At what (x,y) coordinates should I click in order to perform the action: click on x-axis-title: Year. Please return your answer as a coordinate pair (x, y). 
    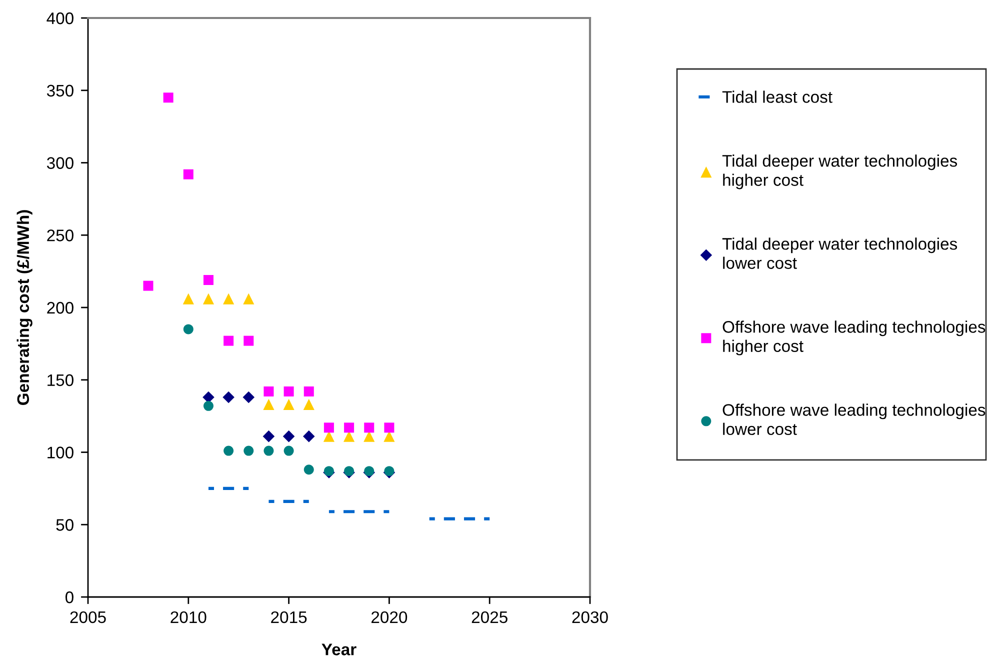
    Looking at the image, I should click on (339, 650).